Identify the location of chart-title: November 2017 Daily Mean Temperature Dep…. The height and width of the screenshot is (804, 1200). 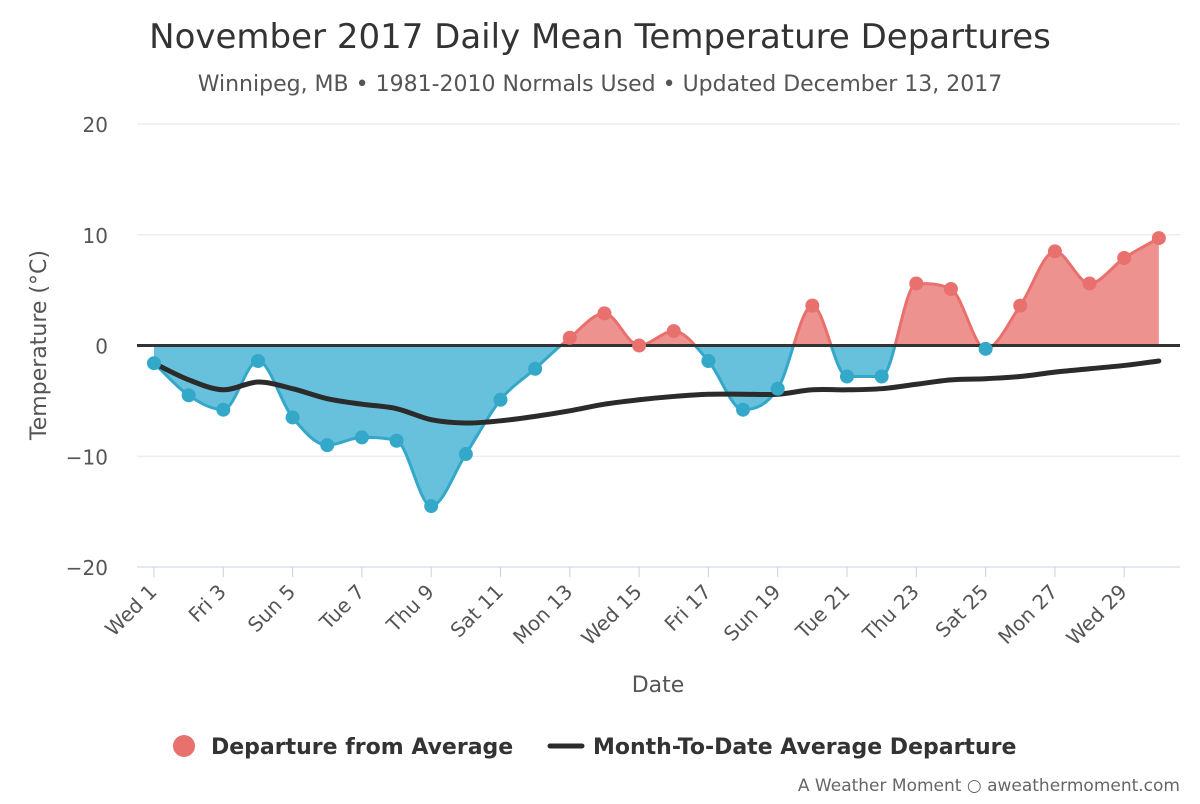
(600, 37).